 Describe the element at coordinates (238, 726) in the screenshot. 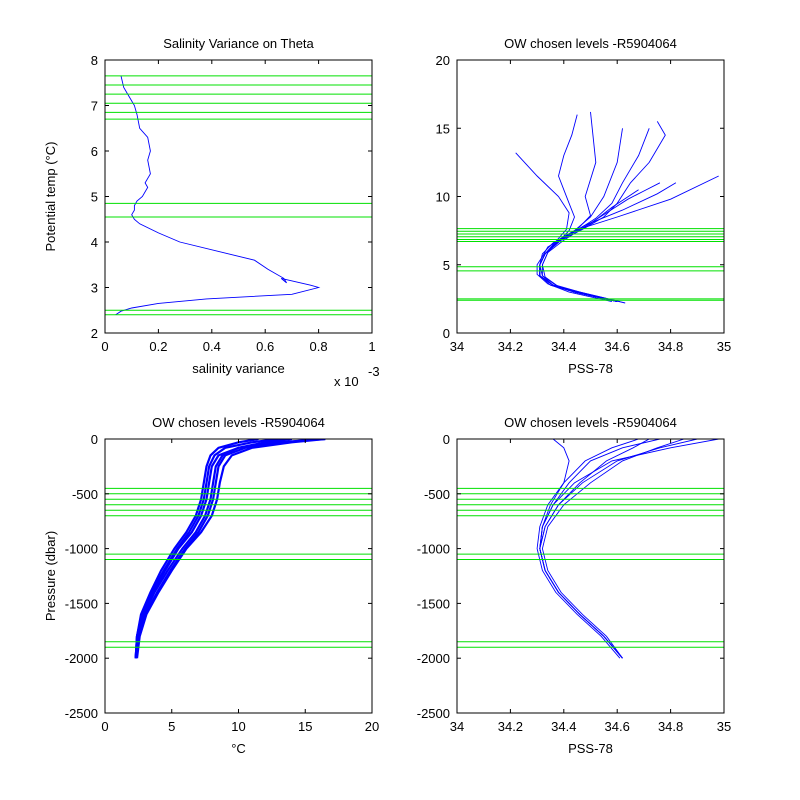

I see `x-tick-label: 10` at that location.